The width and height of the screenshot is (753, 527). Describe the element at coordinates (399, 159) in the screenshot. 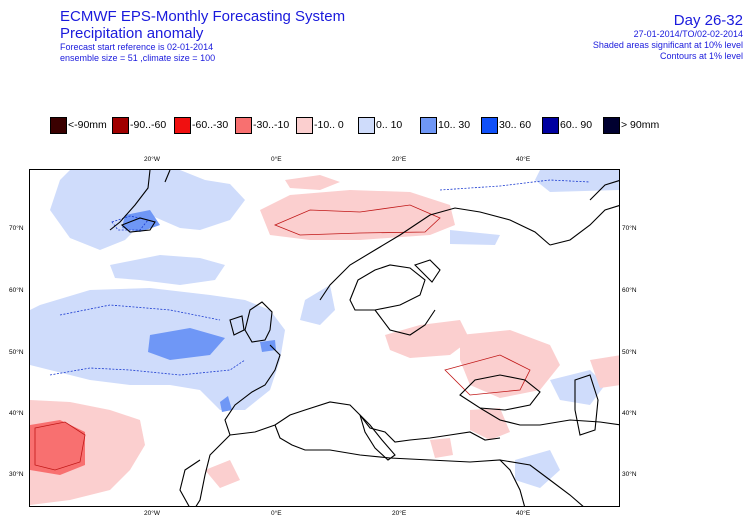

I see `lon-tick-top: 20°E` at that location.